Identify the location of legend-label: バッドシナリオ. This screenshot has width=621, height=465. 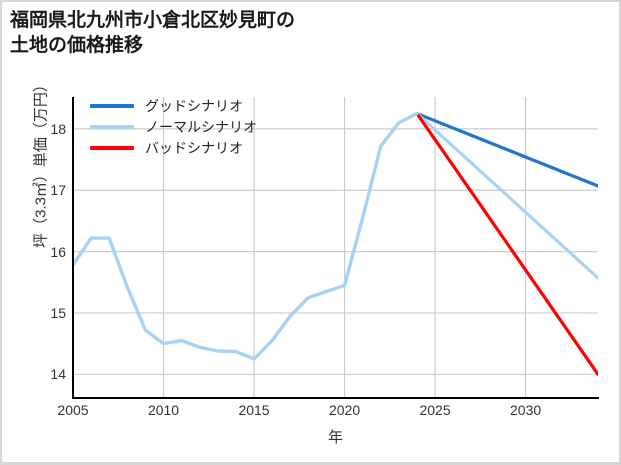
(194, 147).